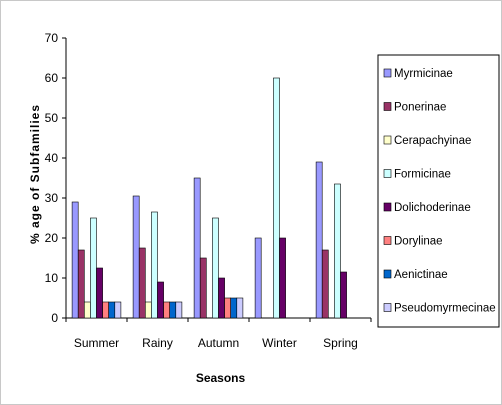 This screenshot has width=502, height=405. Describe the element at coordinates (87, 310) in the screenshot. I see `bar-cerapachyinae-summer` at that location.